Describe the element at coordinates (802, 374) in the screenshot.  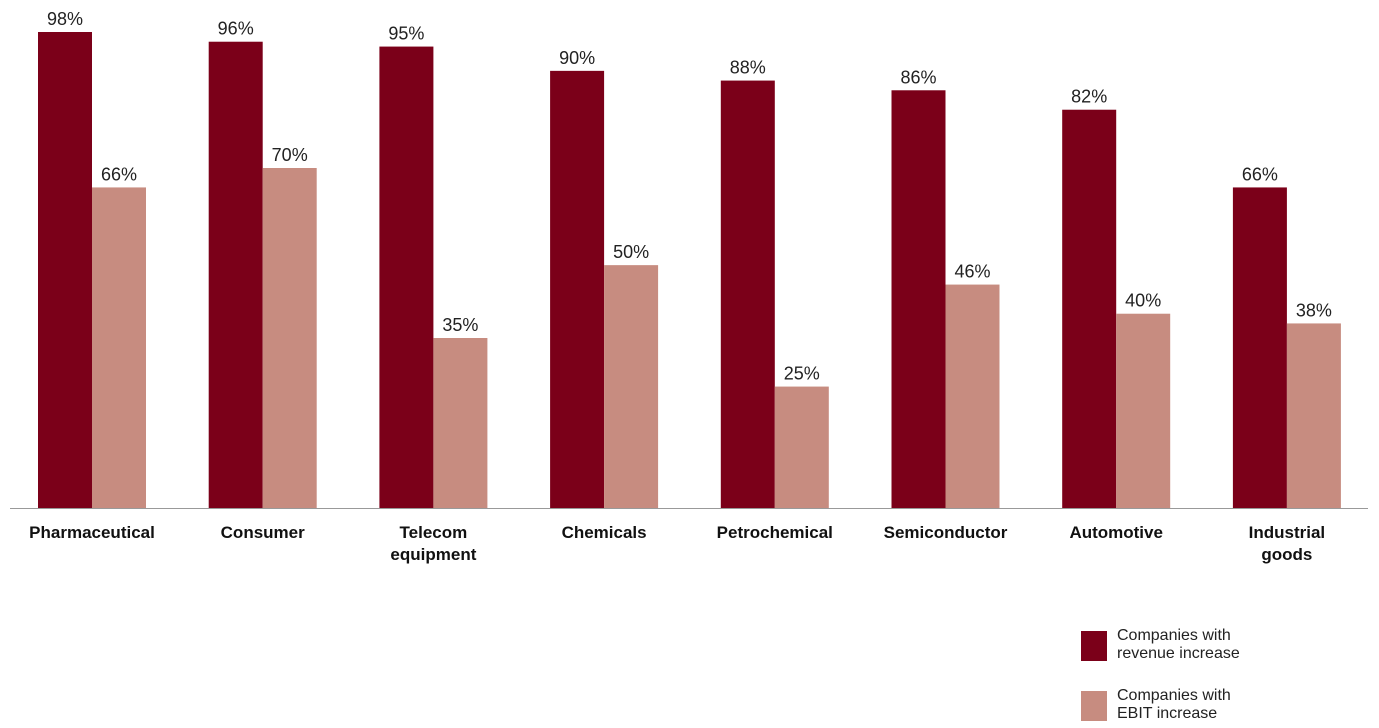
I see `data-label-series2-4: 25%` at that location.